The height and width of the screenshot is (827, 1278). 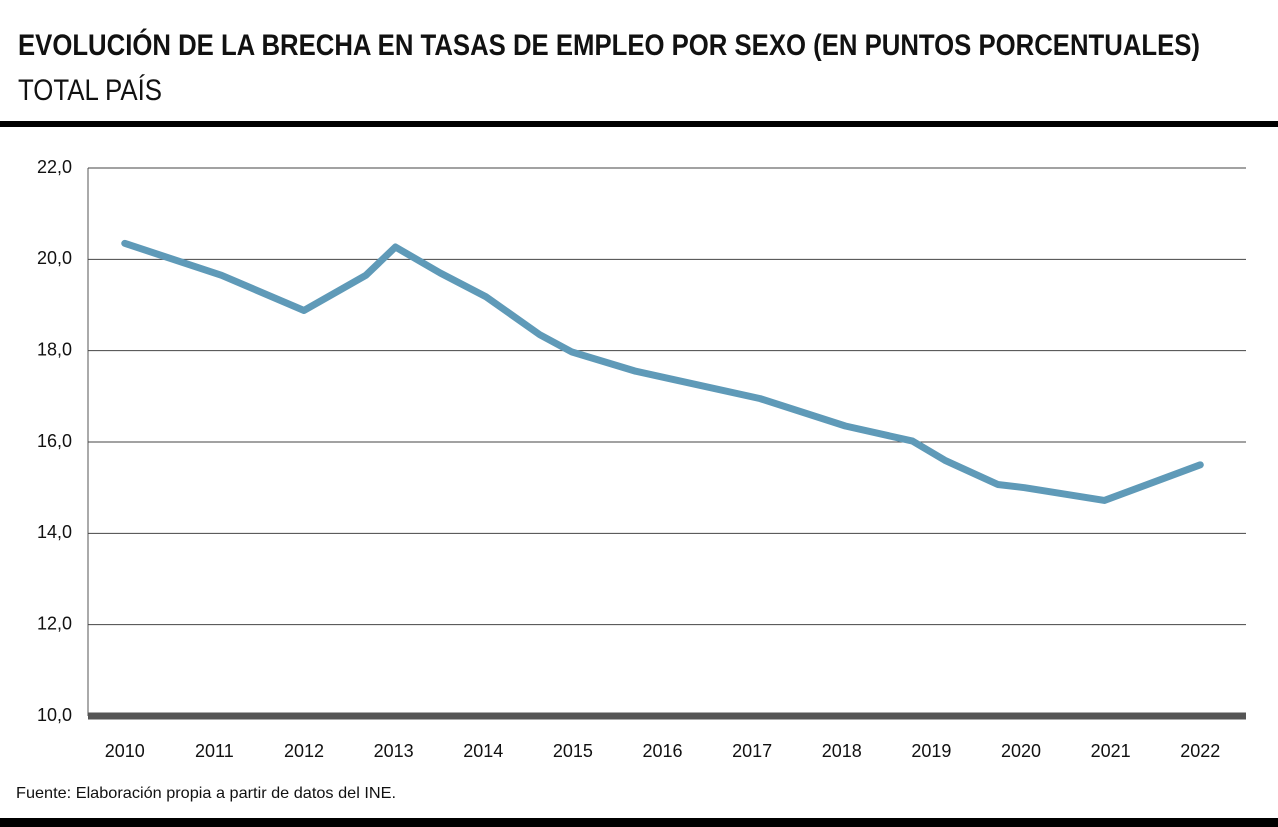 I want to click on y-tick-label: 16,0, so click(x=54, y=441).